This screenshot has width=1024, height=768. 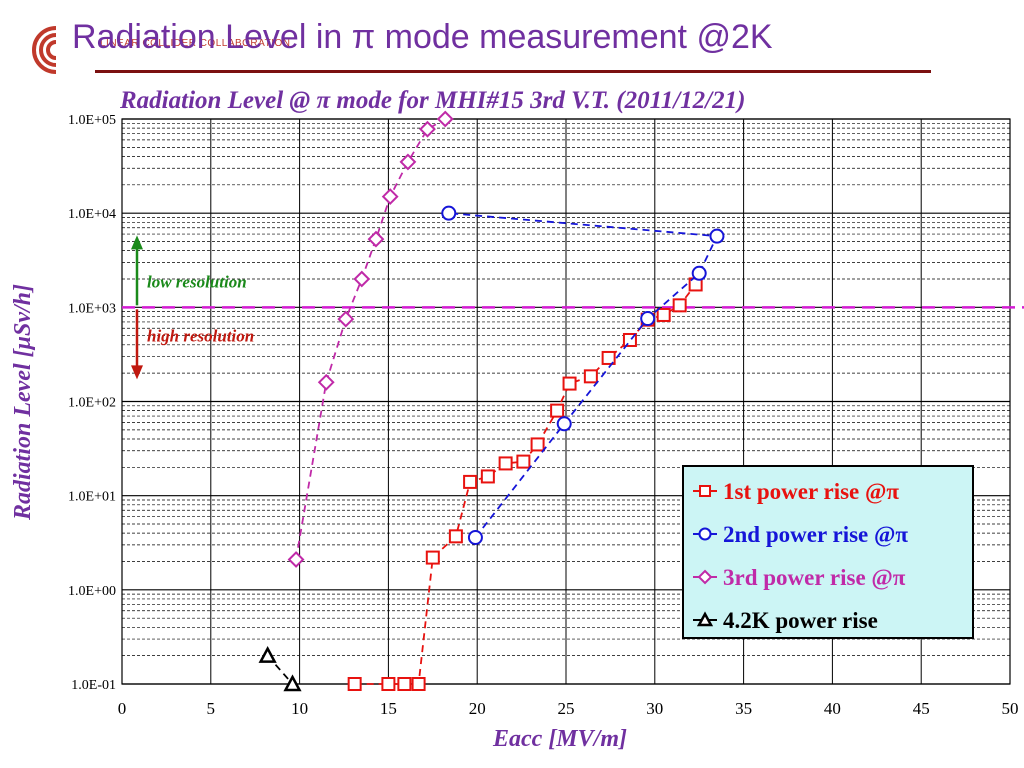 I want to click on x-tick-label: 50, so click(x=1010, y=708).